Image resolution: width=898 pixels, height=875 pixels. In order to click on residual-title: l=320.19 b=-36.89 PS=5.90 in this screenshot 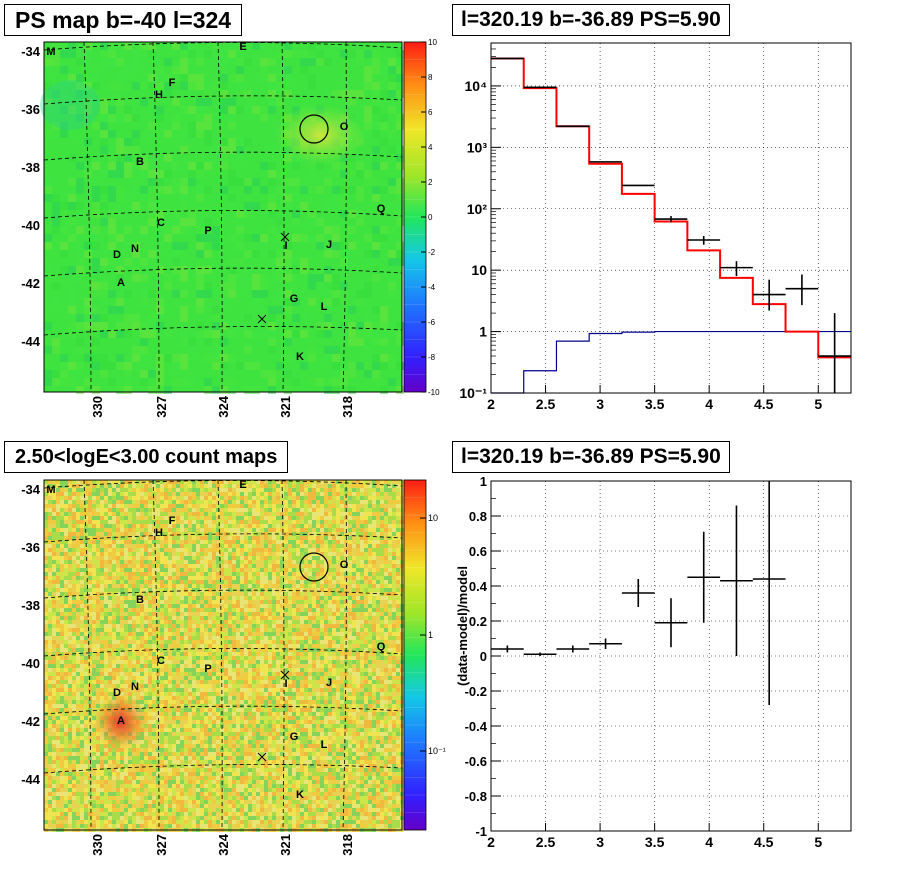, I will do `click(591, 457)`.